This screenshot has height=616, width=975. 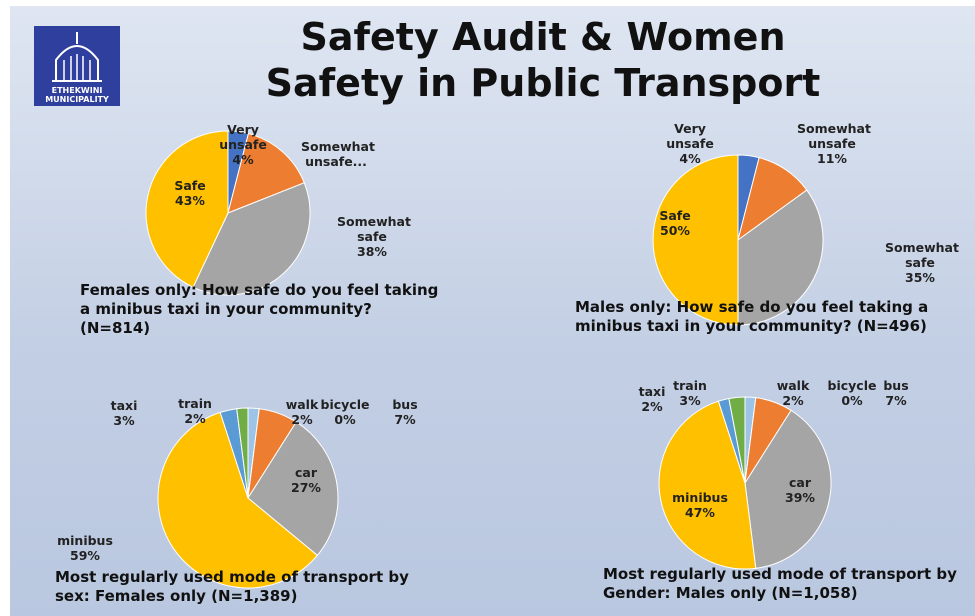 What do you see at coordinates (372, 251) in the screenshot?
I see `slice-value-label: 38%` at bounding box center [372, 251].